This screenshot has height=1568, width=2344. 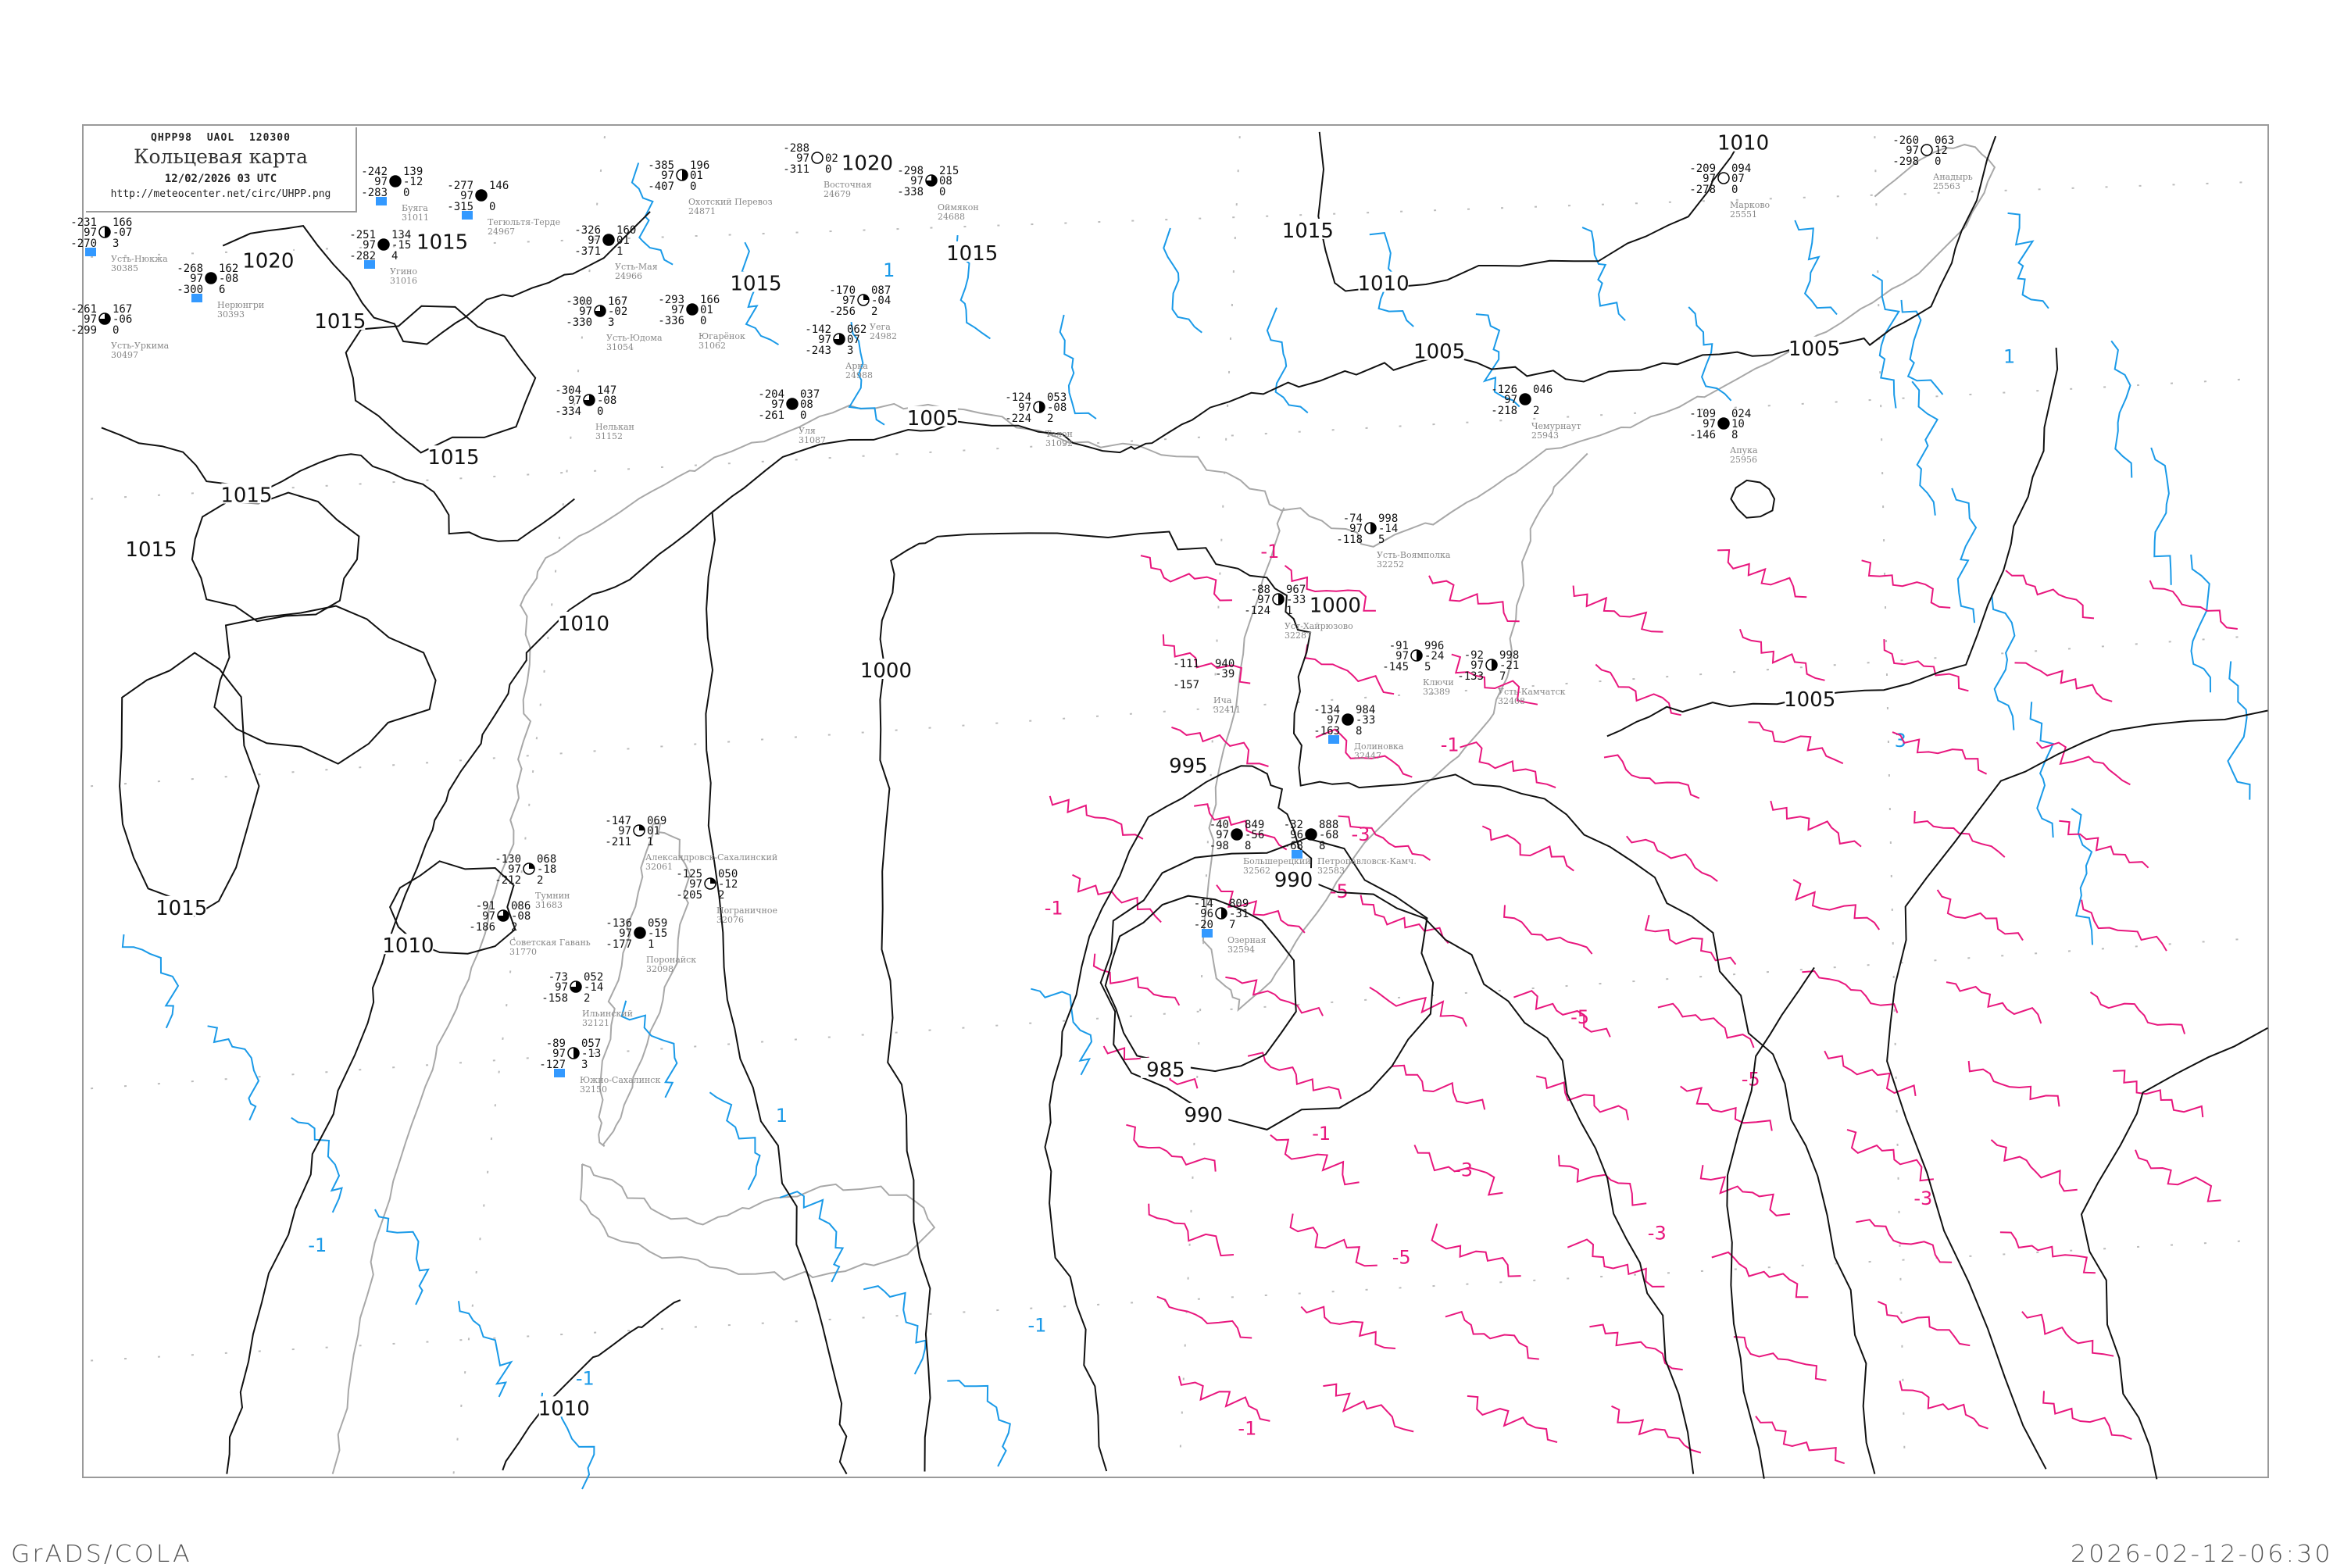 What do you see at coordinates (1018, 397) in the screenshot?
I see `air-temperature: -124` at bounding box center [1018, 397].